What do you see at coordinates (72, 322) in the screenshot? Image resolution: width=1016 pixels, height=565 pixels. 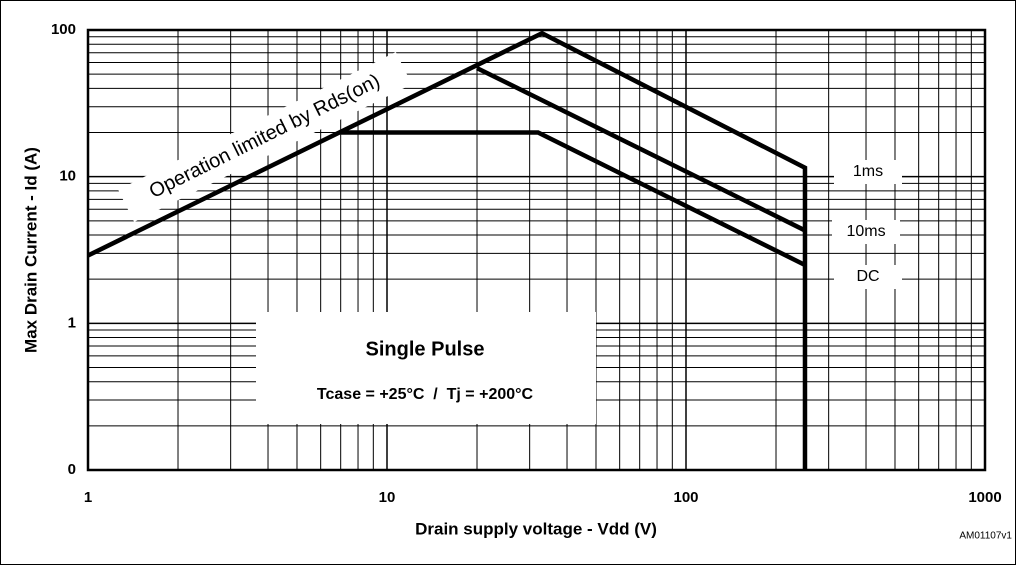 I see `y-tick-label: 1` at bounding box center [72, 322].